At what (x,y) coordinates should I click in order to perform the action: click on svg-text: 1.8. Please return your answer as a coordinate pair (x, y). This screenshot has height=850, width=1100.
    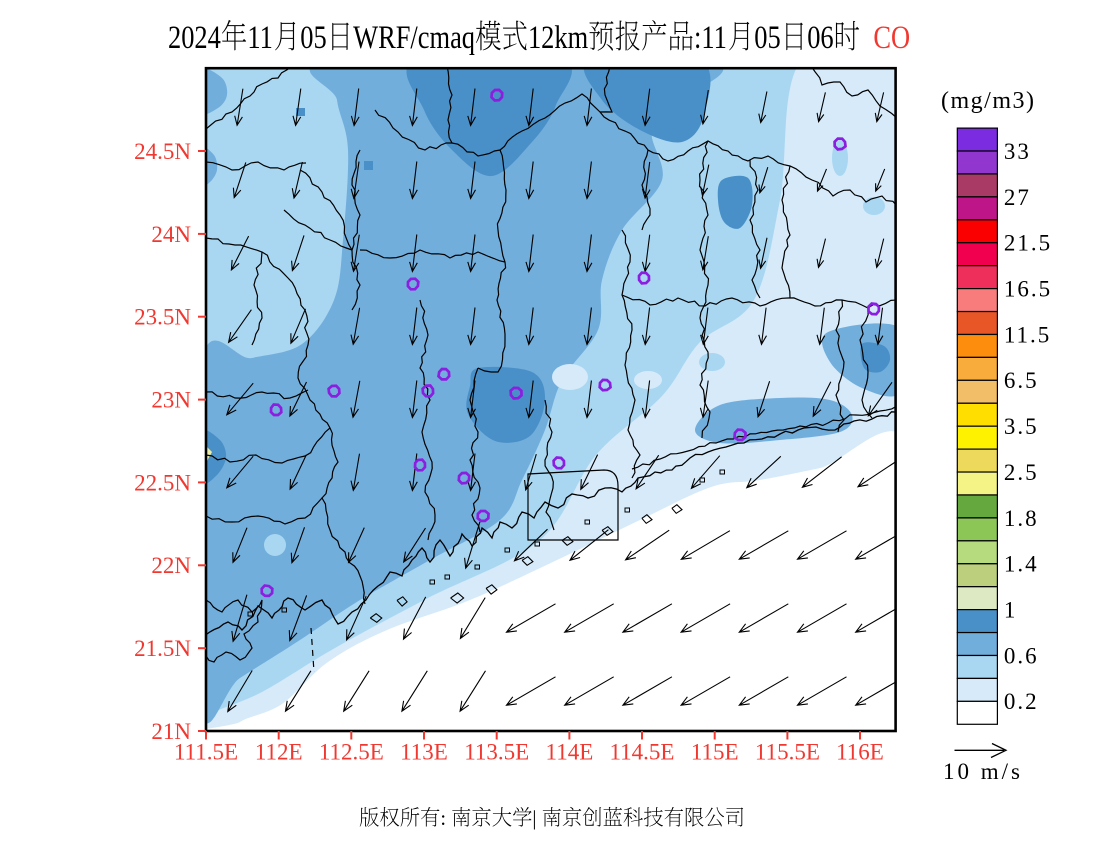
    Looking at the image, I should click on (1021, 518).